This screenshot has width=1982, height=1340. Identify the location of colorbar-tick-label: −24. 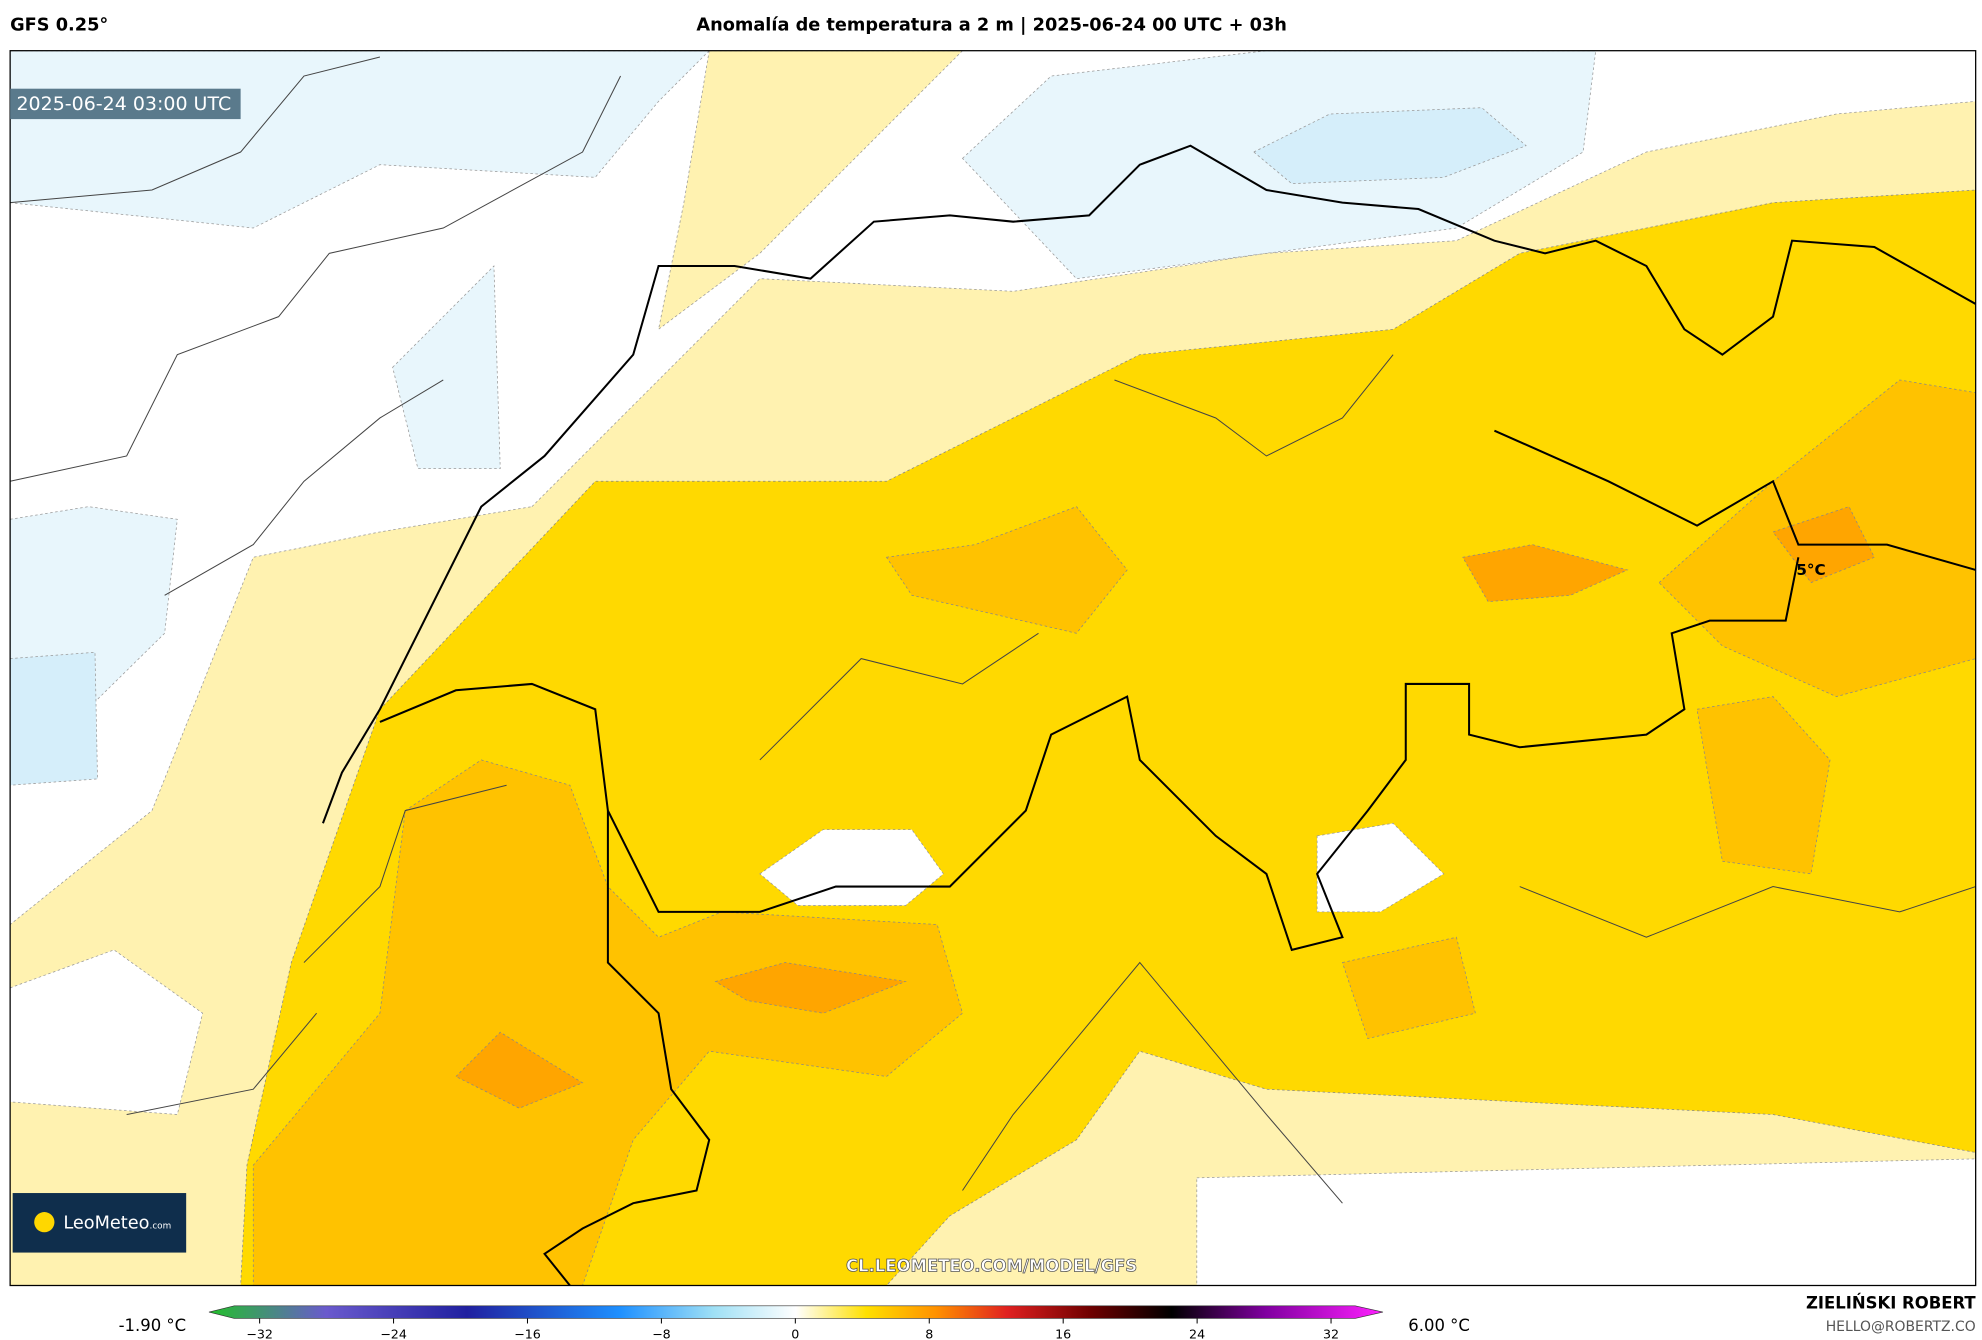
(393, 1333).